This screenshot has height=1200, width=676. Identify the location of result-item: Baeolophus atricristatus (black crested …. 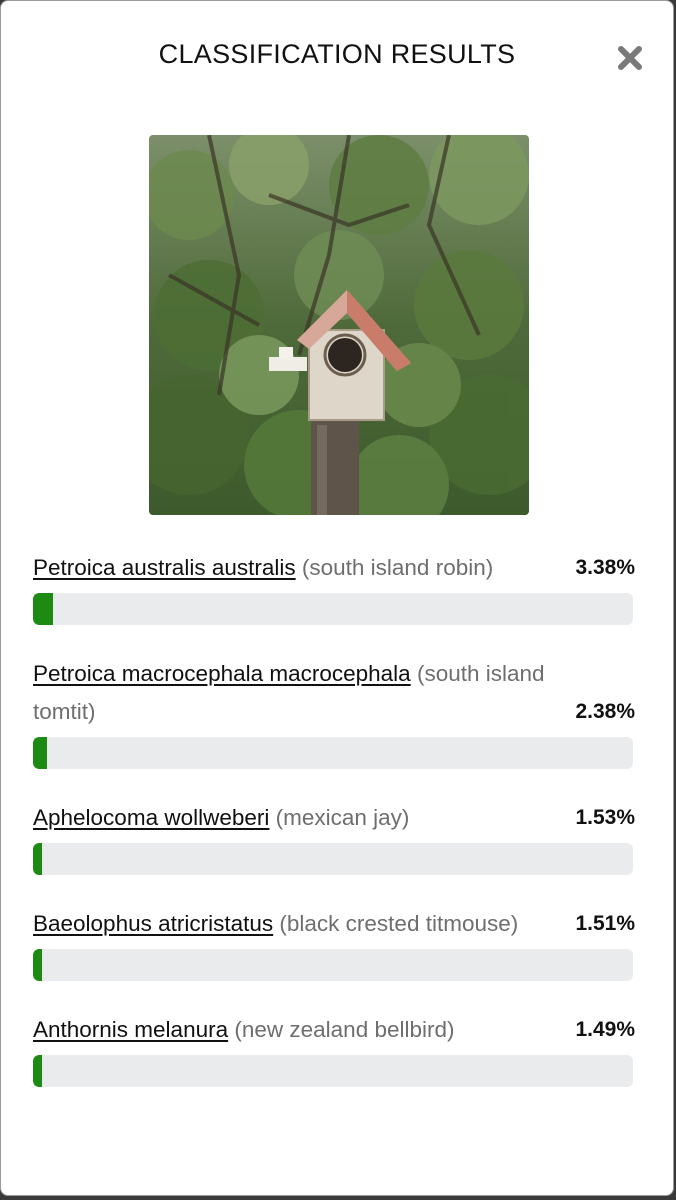
(334, 943).